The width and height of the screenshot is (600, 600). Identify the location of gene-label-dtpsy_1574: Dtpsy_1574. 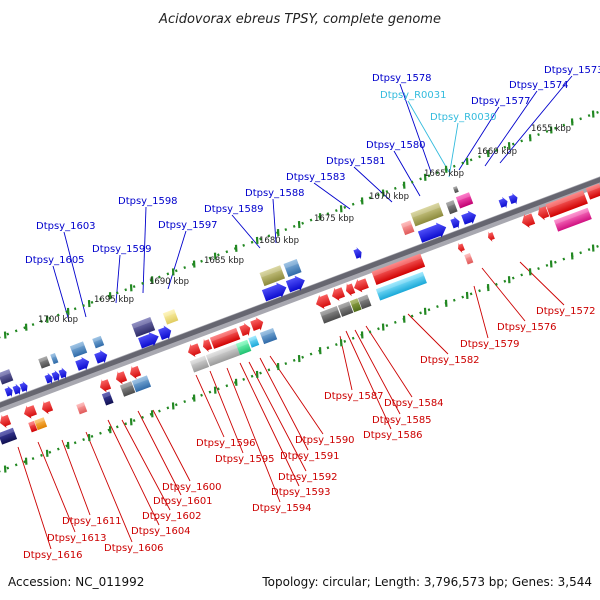
(539, 85).